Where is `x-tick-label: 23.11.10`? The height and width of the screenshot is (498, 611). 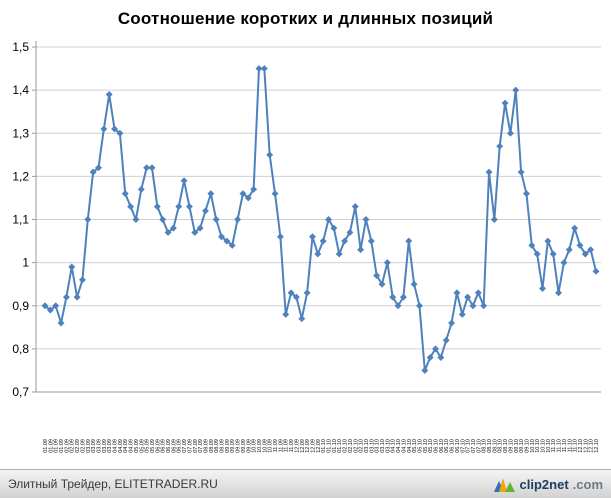 x-tick-label: 23.11.10 is located at coordinates (570, 446).